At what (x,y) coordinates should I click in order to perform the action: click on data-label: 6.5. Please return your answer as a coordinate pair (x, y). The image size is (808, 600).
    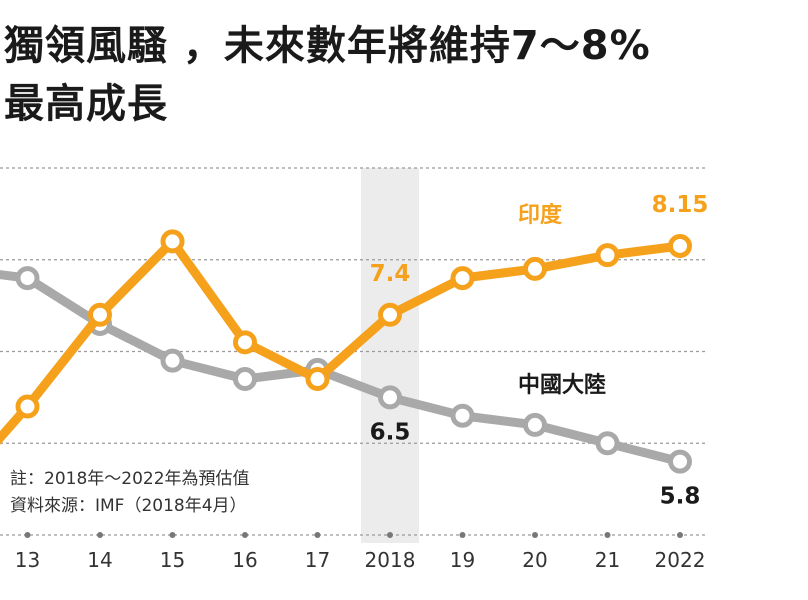
    Looking at the image, I should click on (390, 432).